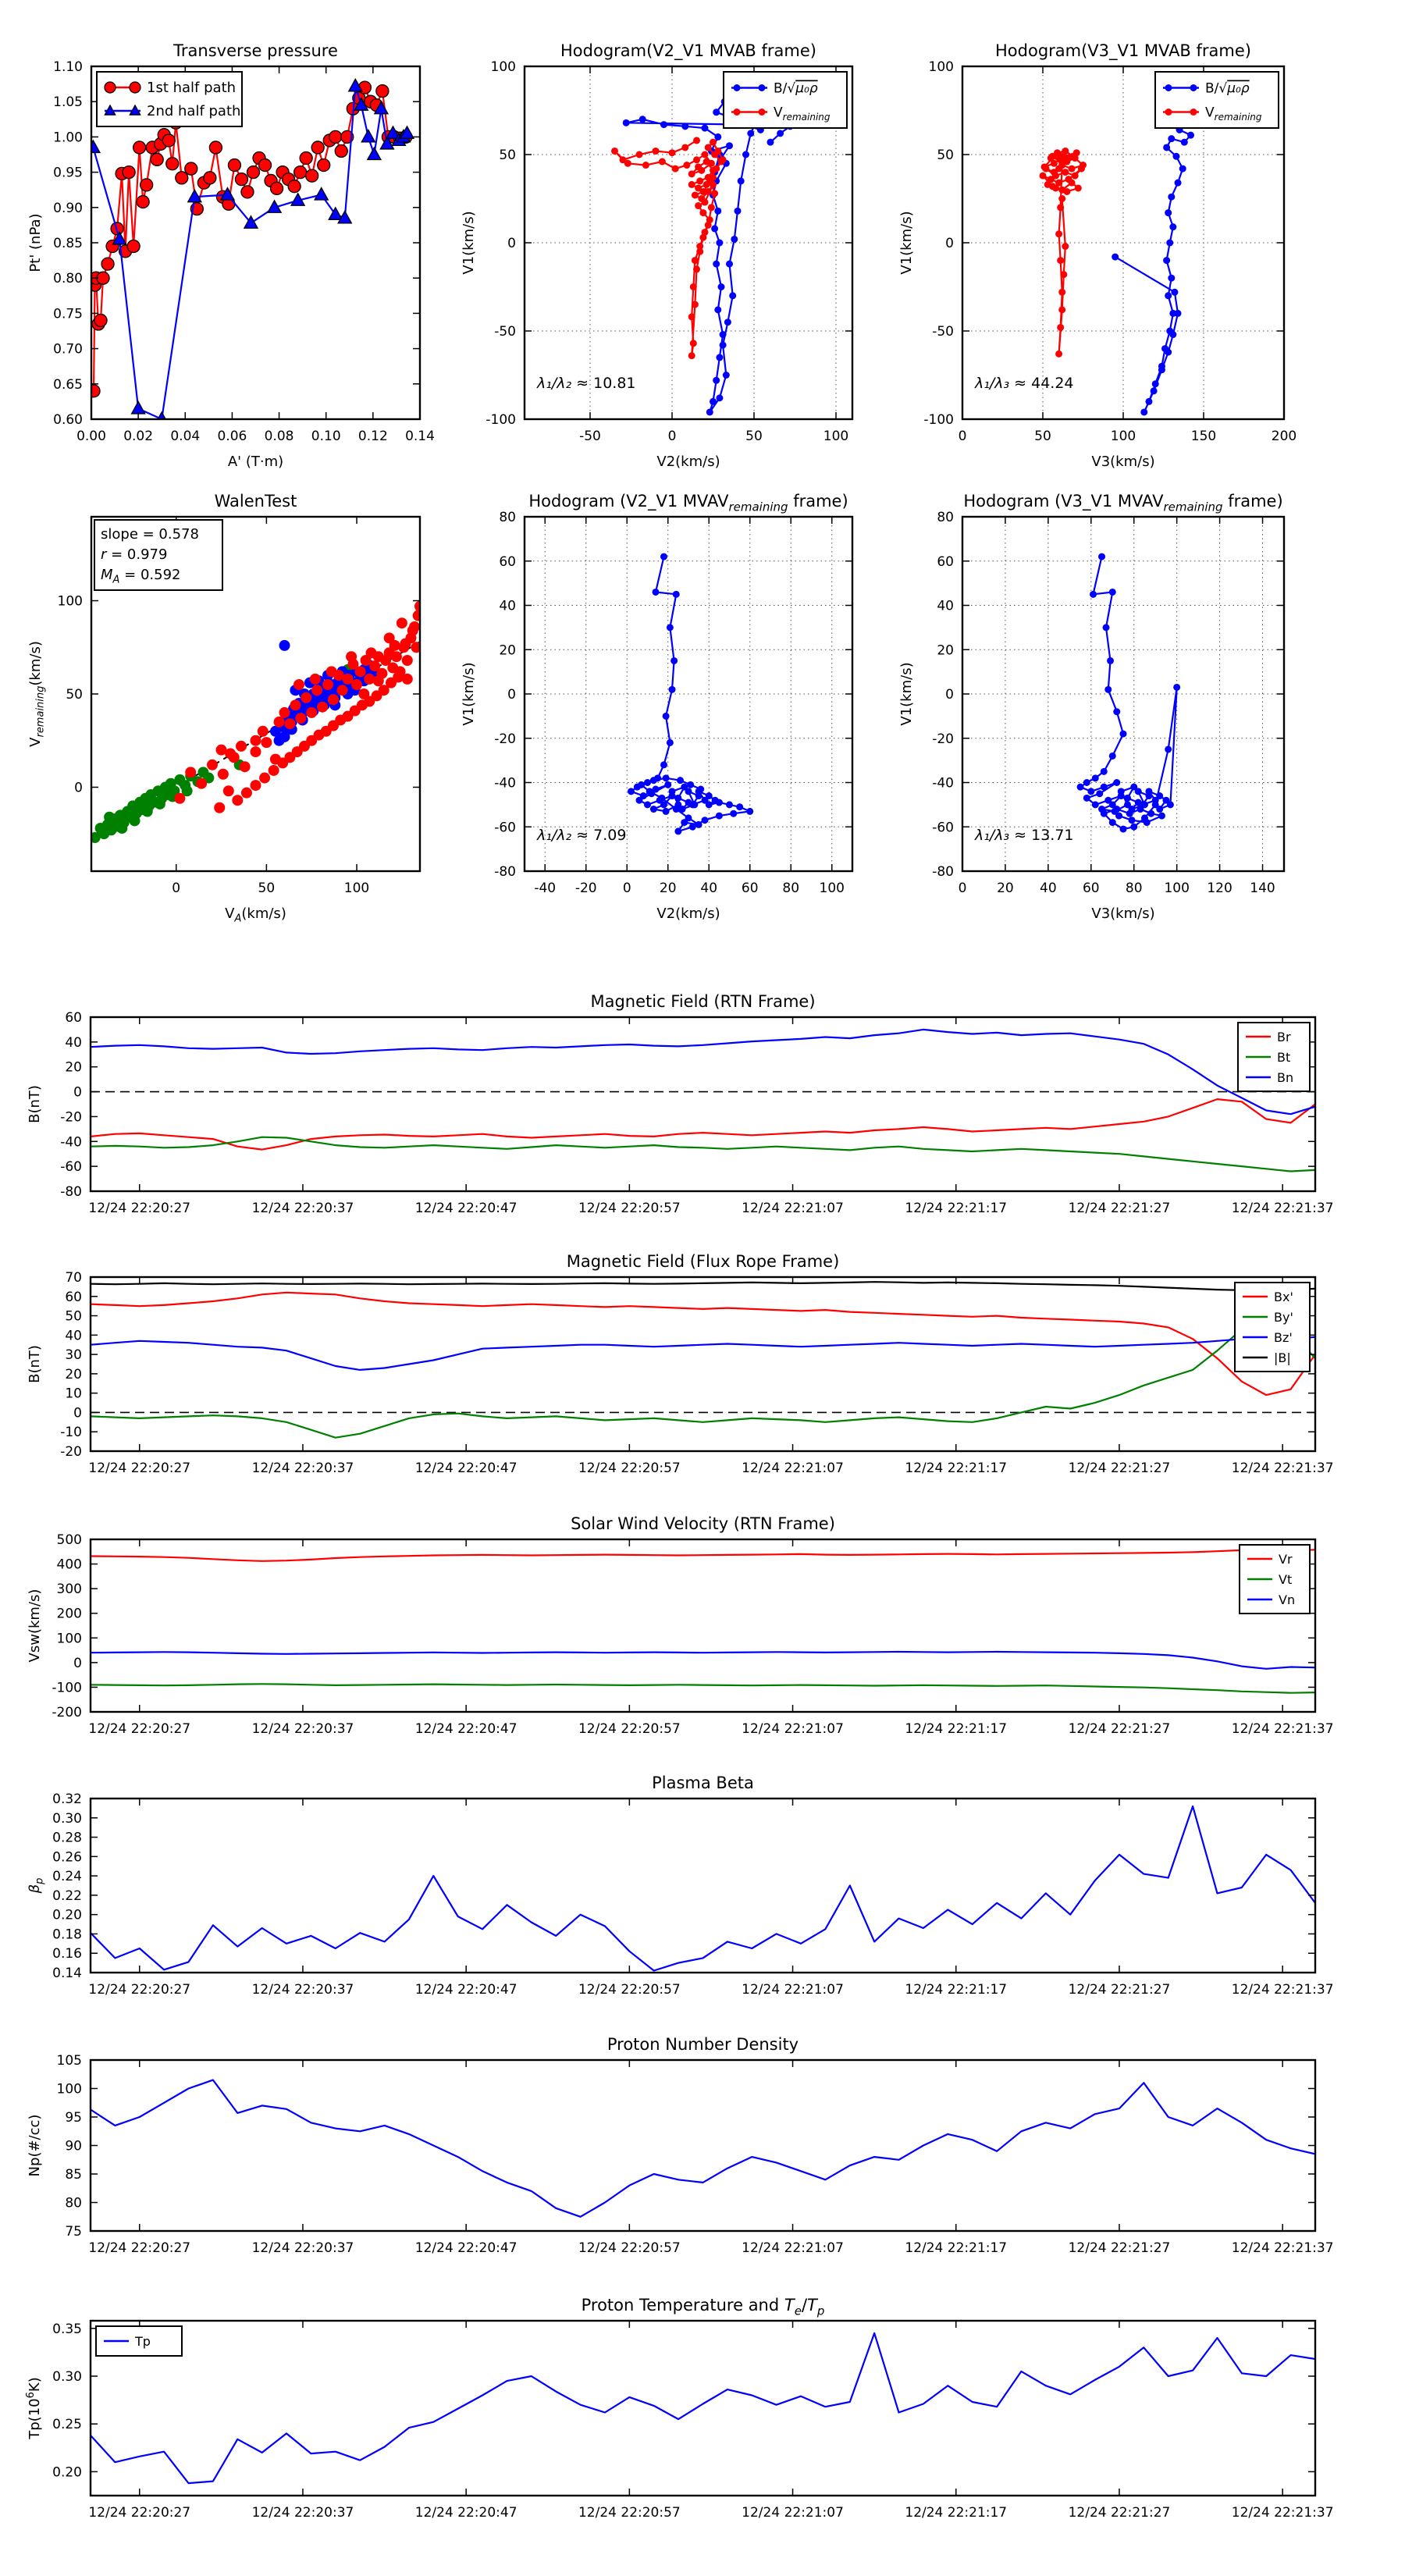 The width and height of the screenshot is (1405, 2576). Describe the element at coordinates (586, 888) in the screenshot. I see `x-tick-label: -20` at that location.